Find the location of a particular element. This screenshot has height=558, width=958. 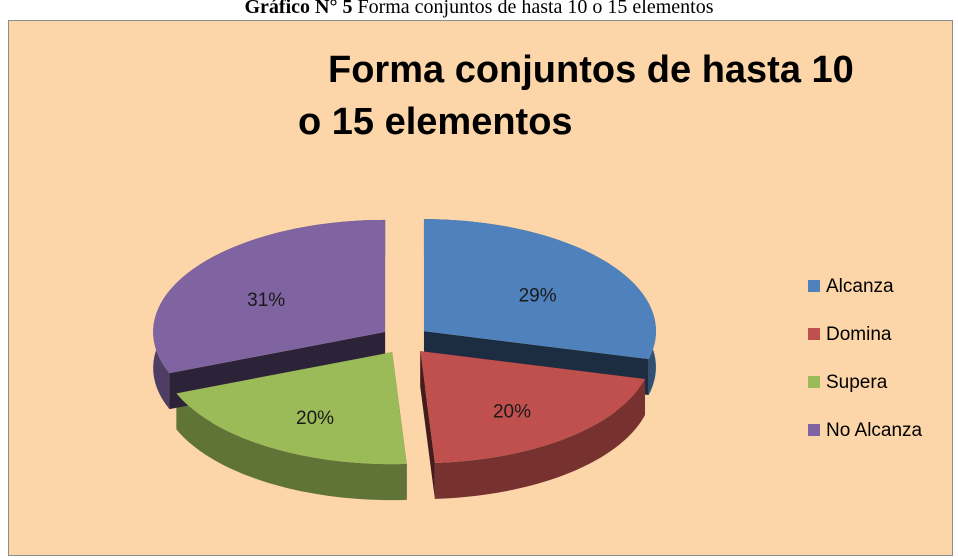

slice-wall is located at coordinates (427, 425).